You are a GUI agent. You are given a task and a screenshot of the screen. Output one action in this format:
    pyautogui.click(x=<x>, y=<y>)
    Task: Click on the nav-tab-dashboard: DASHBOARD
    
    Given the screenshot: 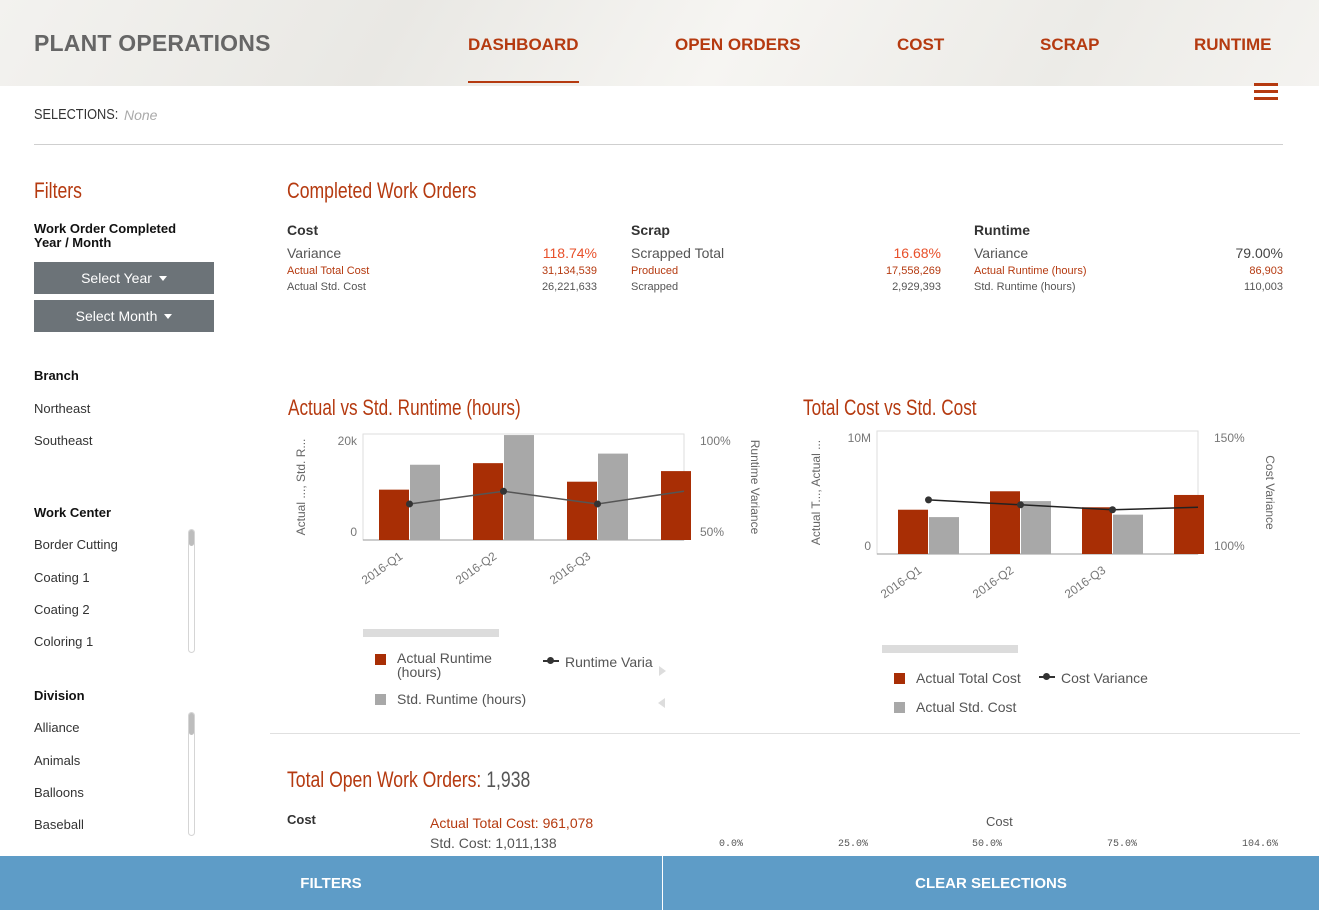 What is the action you would take?
    pyautogui.click(x=523, y=59)
    